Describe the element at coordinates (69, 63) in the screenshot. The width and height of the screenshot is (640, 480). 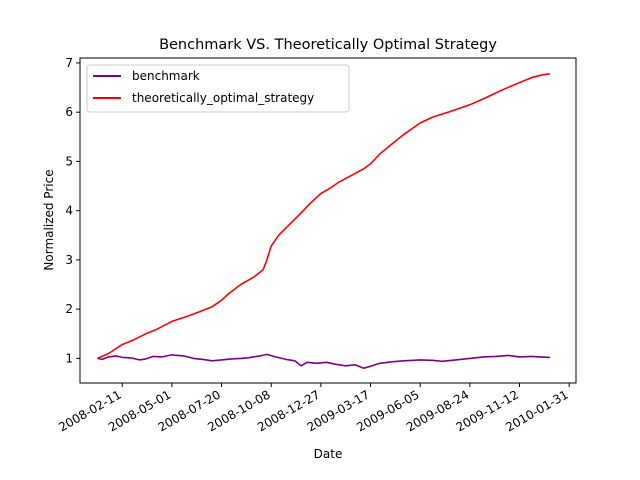
I see `y-tick-label: 7` at that location.